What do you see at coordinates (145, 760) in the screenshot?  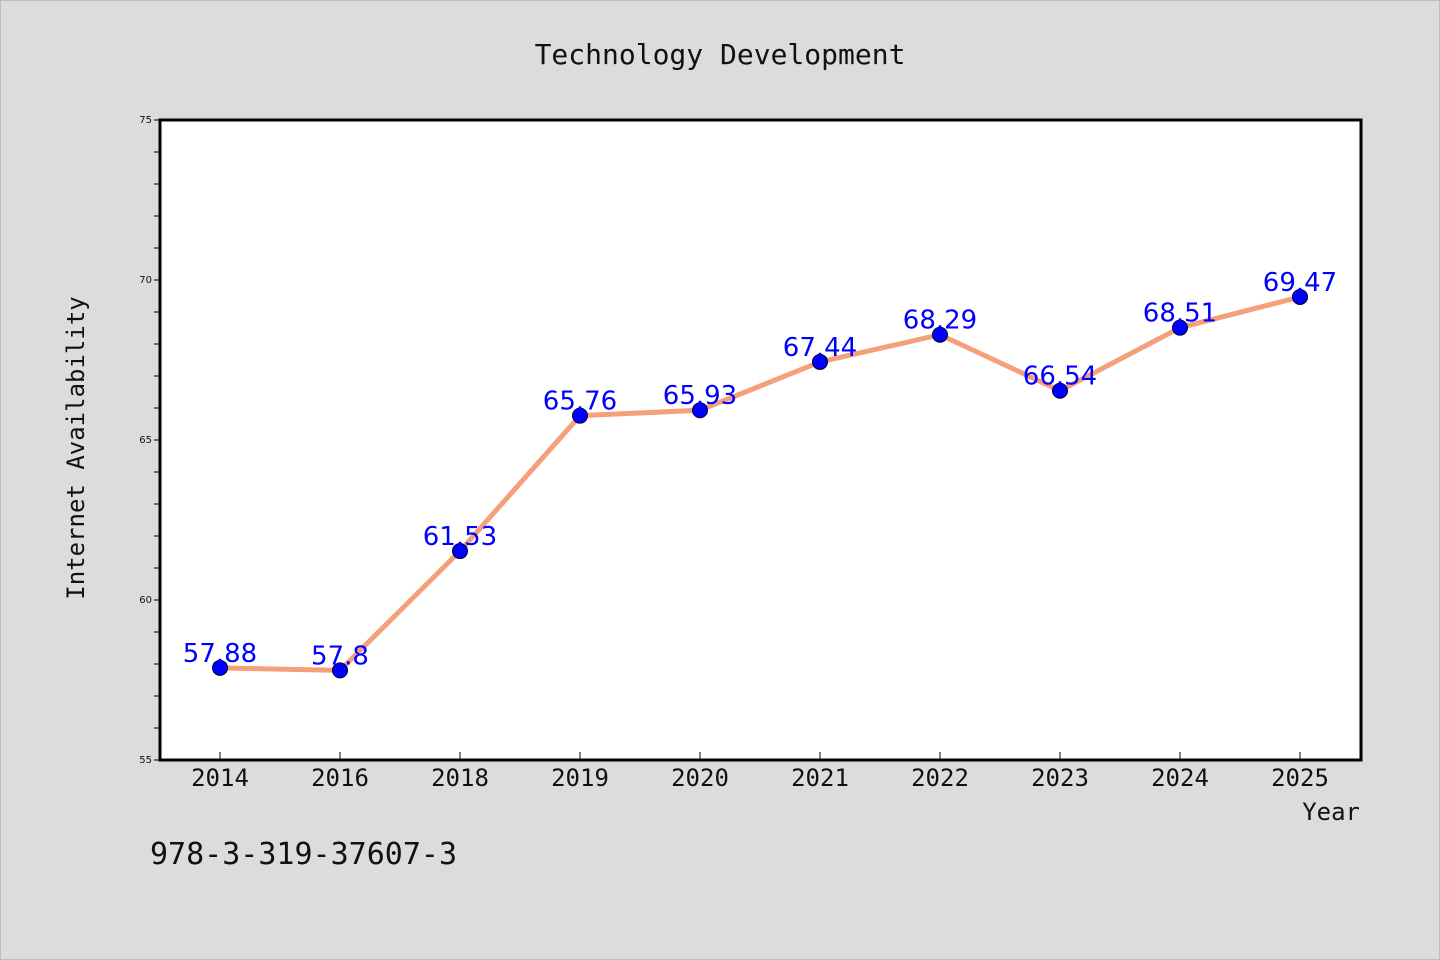 I see `y-tick-label: 55` at bounding box center [145, 760].